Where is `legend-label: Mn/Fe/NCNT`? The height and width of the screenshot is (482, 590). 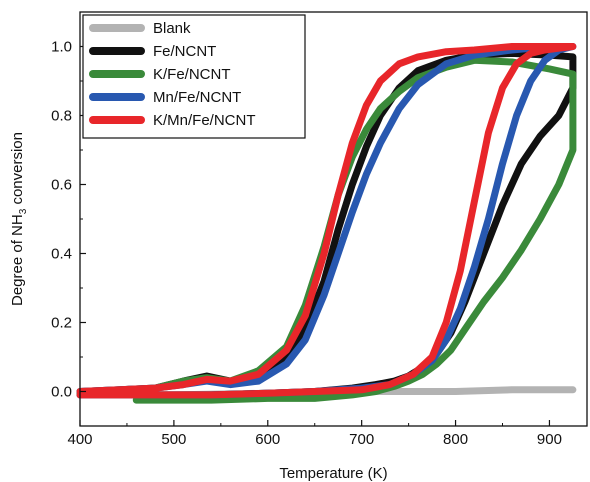
legend-label: Mn/Fe/NCNT is located at coordinates (197, 97).